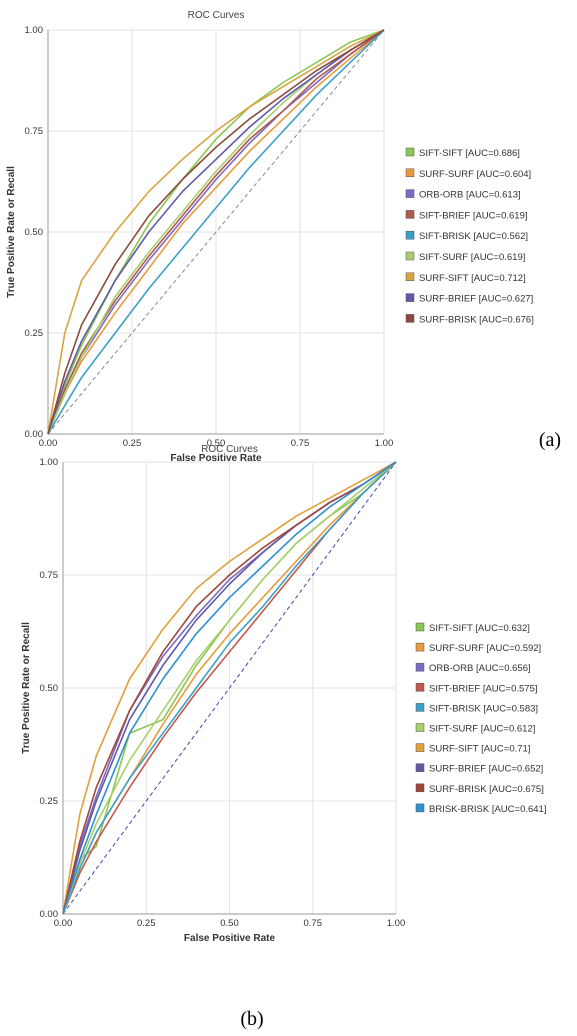 This screenshot has width=577, height=1036. What do you see at coordinates (473, 236) in the screenshot?
I see `legend-entry: SIFT-BRISK [AUC=0.562]` at bounding box center [473, 236].